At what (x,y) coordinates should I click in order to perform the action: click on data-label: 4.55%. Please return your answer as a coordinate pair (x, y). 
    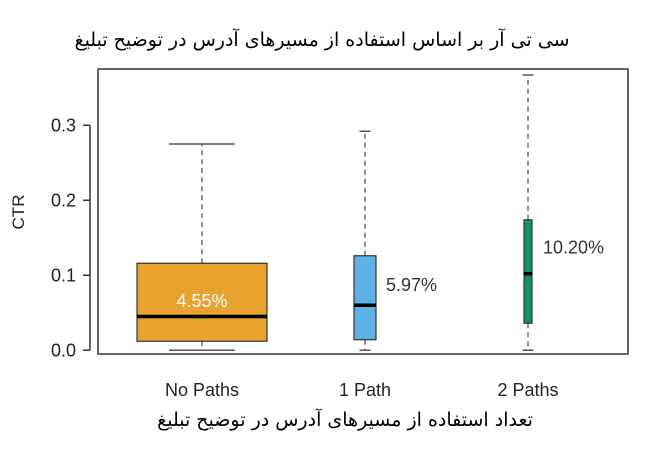
    Looking at the image, I should click on (201, 301).